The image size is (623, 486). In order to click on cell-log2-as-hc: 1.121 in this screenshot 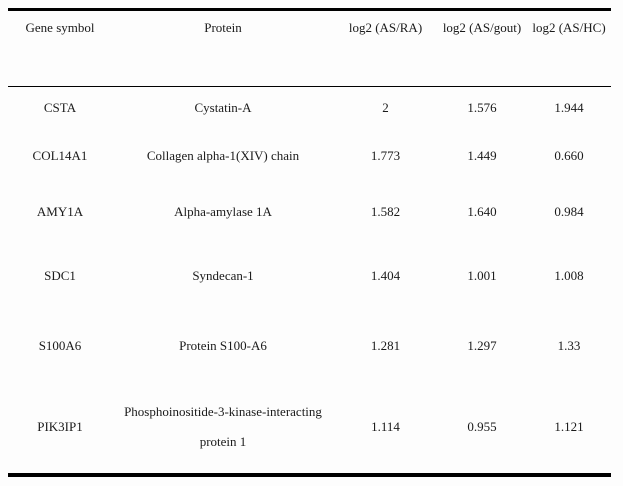, I will do `click(569, 426)`.